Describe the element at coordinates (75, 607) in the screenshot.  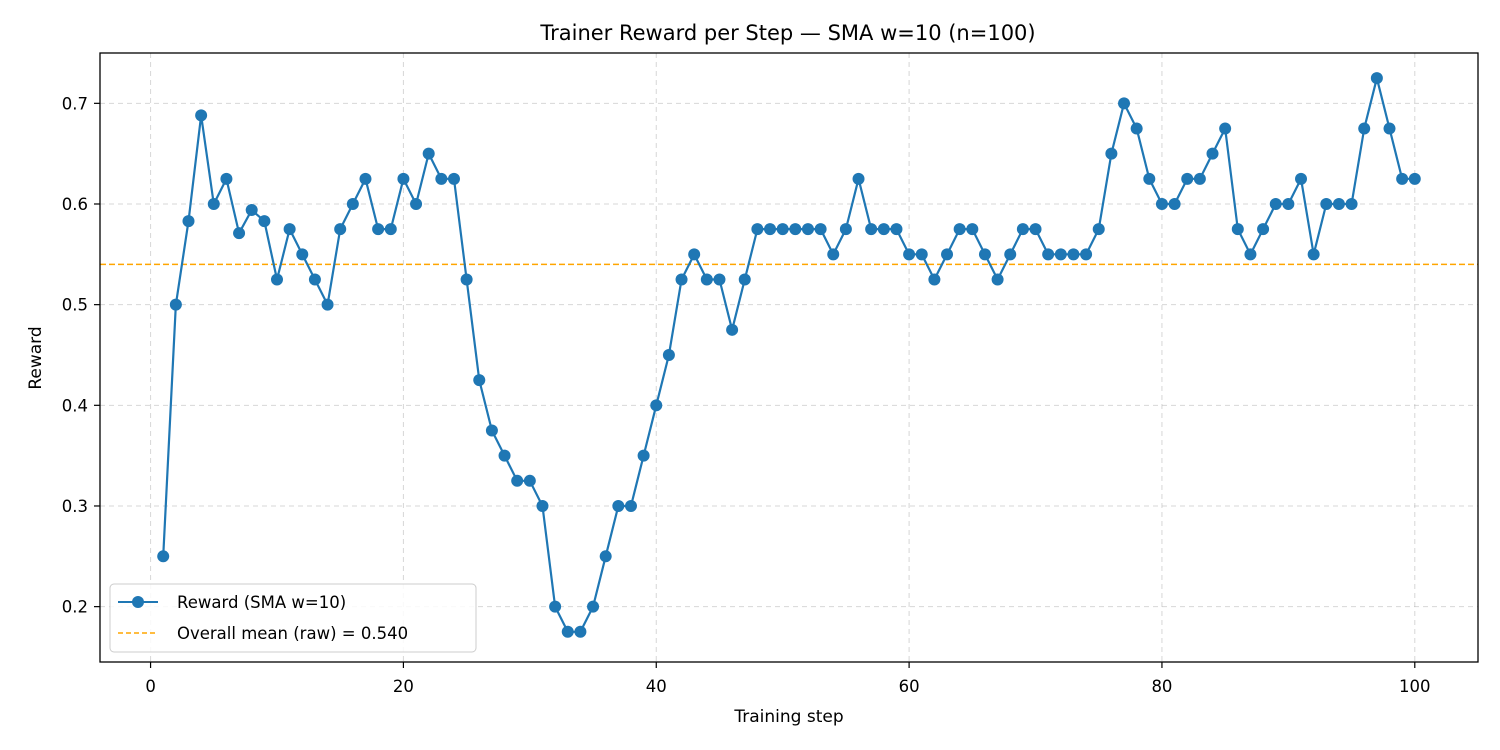
I see `y-tick-label: 0.2` at that location.